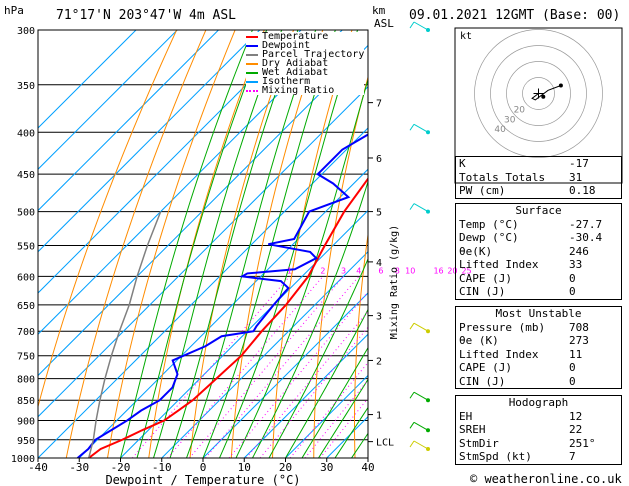  What do you see at coordinates (286, 81) in the screenshot?
I see `legend-label: Isotherm` at bounding box center [286, 81].